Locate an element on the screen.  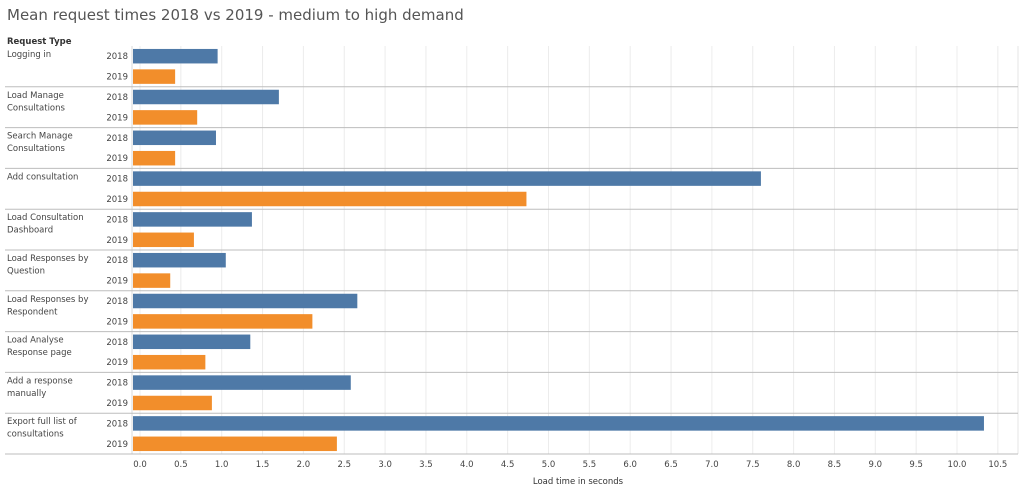
x-tick-label: 8.0 is located at coordinates (794, 465).